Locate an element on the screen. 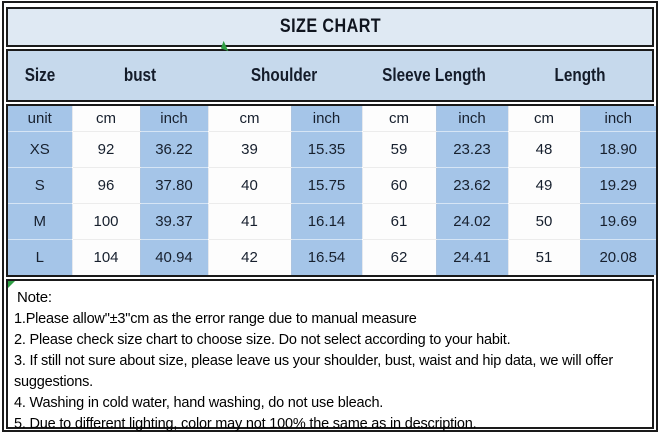  value-cell: 16.14 is located at coordinates (326, 221).